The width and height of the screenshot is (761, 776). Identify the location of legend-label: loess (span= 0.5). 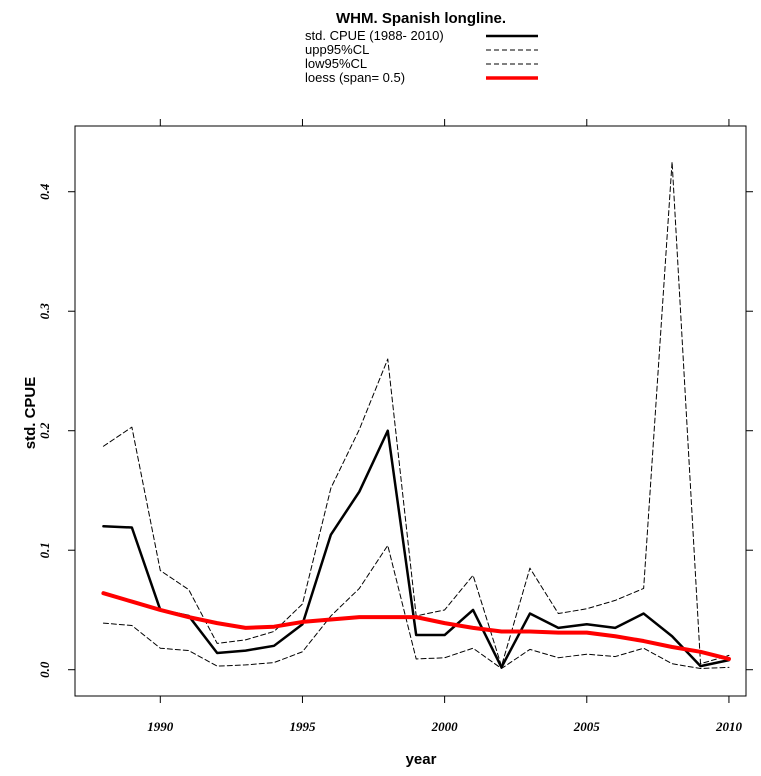
(355, 77).